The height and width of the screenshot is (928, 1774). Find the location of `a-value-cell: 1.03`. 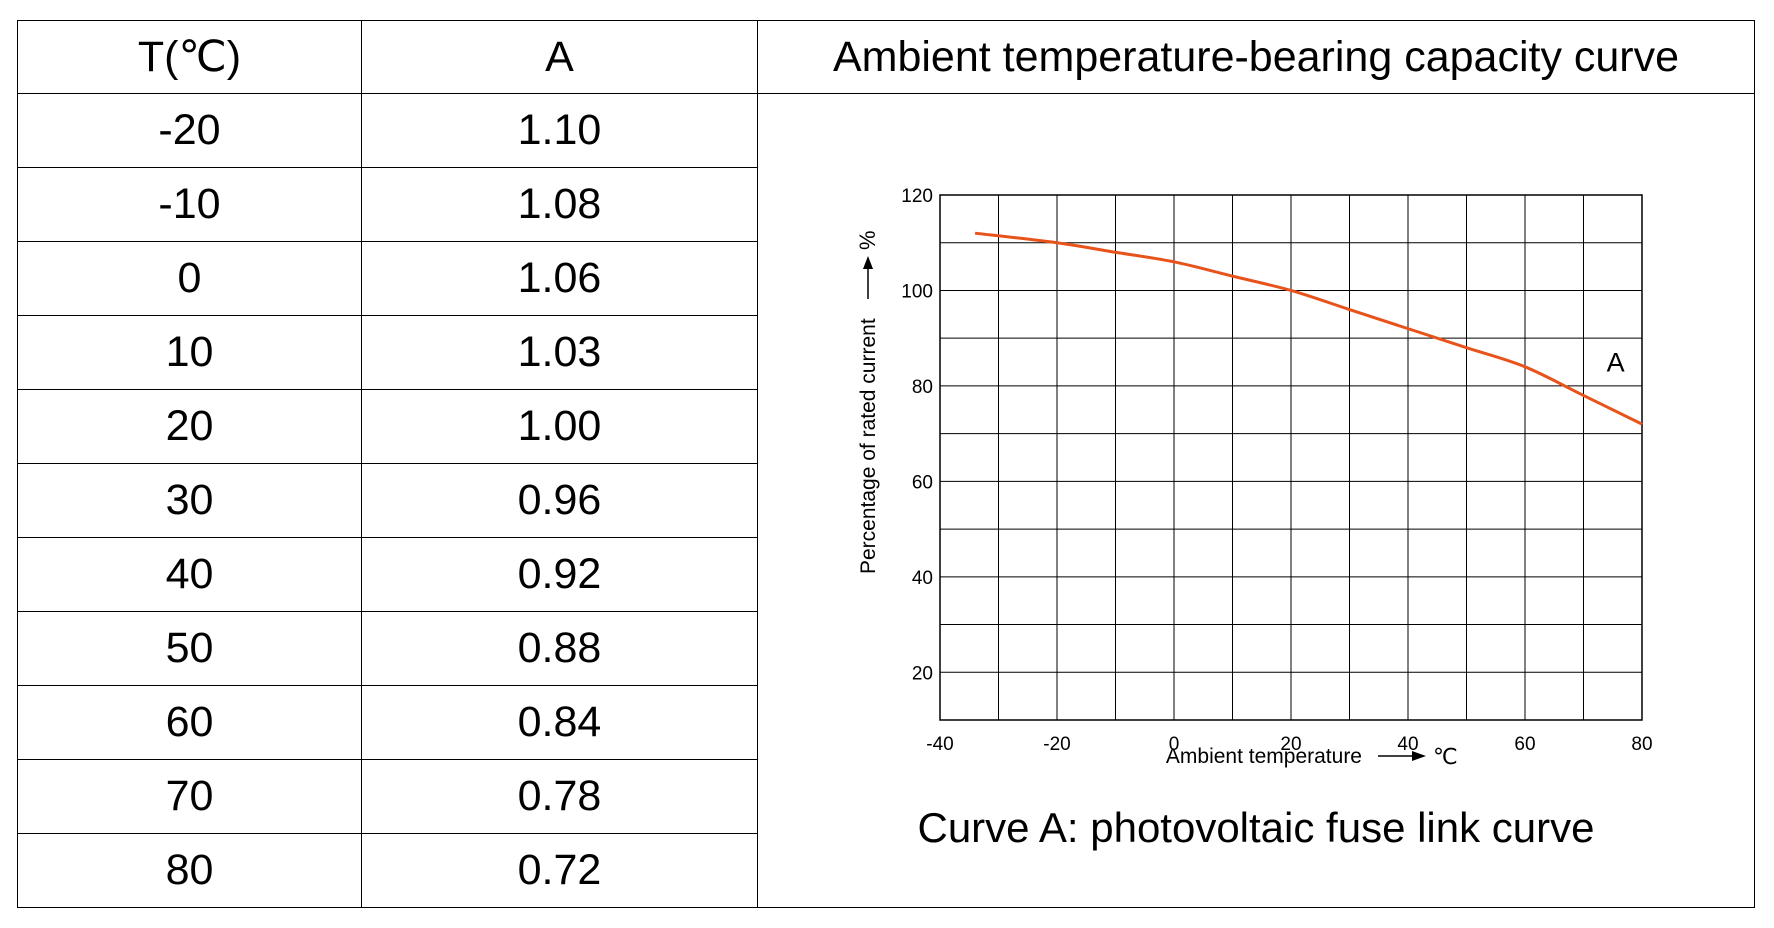

a-value-cell: 1.03 is located at coordinates (559, 352).